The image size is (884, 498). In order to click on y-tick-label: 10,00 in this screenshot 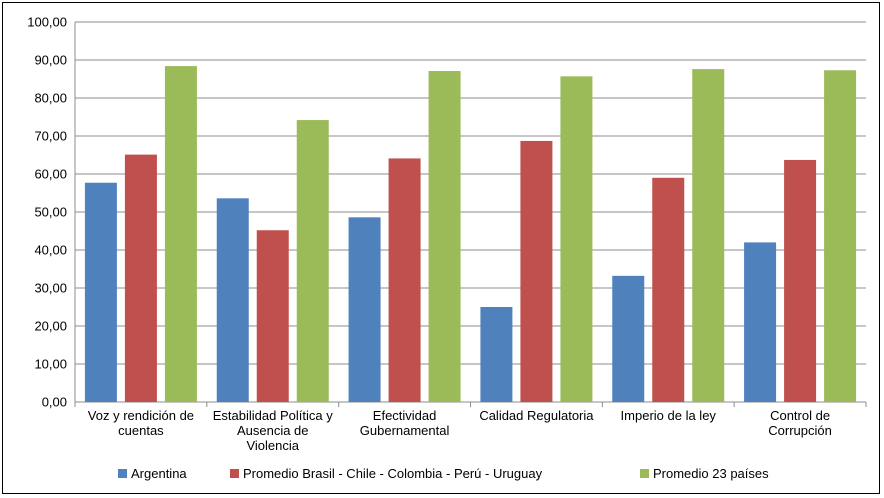, I will do `click(50, 364)`.